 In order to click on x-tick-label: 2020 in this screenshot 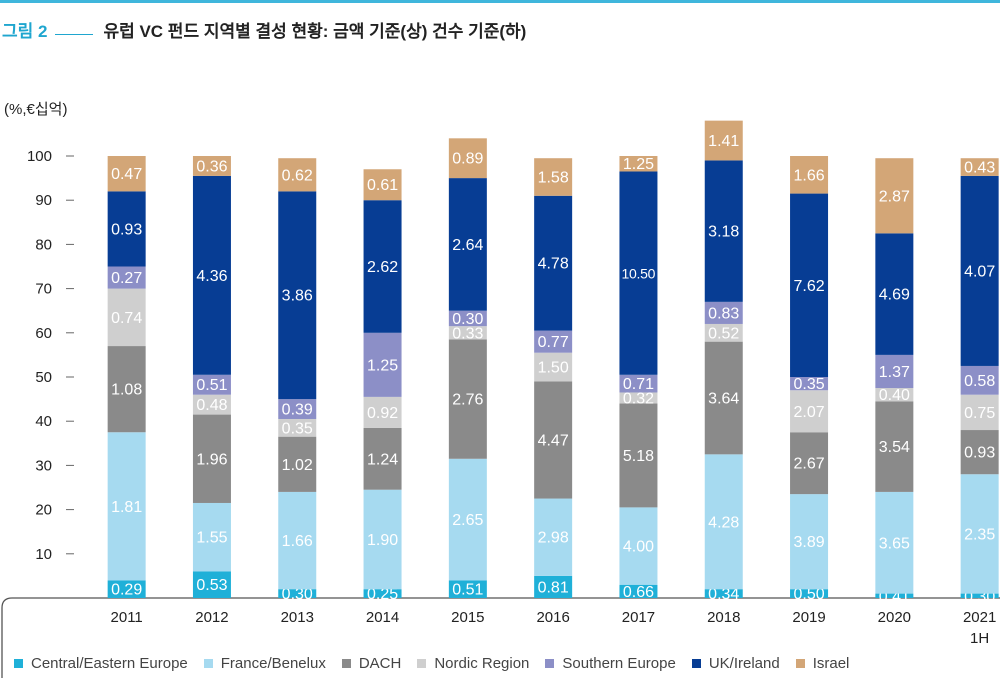, I will do `click(894, 617)`.